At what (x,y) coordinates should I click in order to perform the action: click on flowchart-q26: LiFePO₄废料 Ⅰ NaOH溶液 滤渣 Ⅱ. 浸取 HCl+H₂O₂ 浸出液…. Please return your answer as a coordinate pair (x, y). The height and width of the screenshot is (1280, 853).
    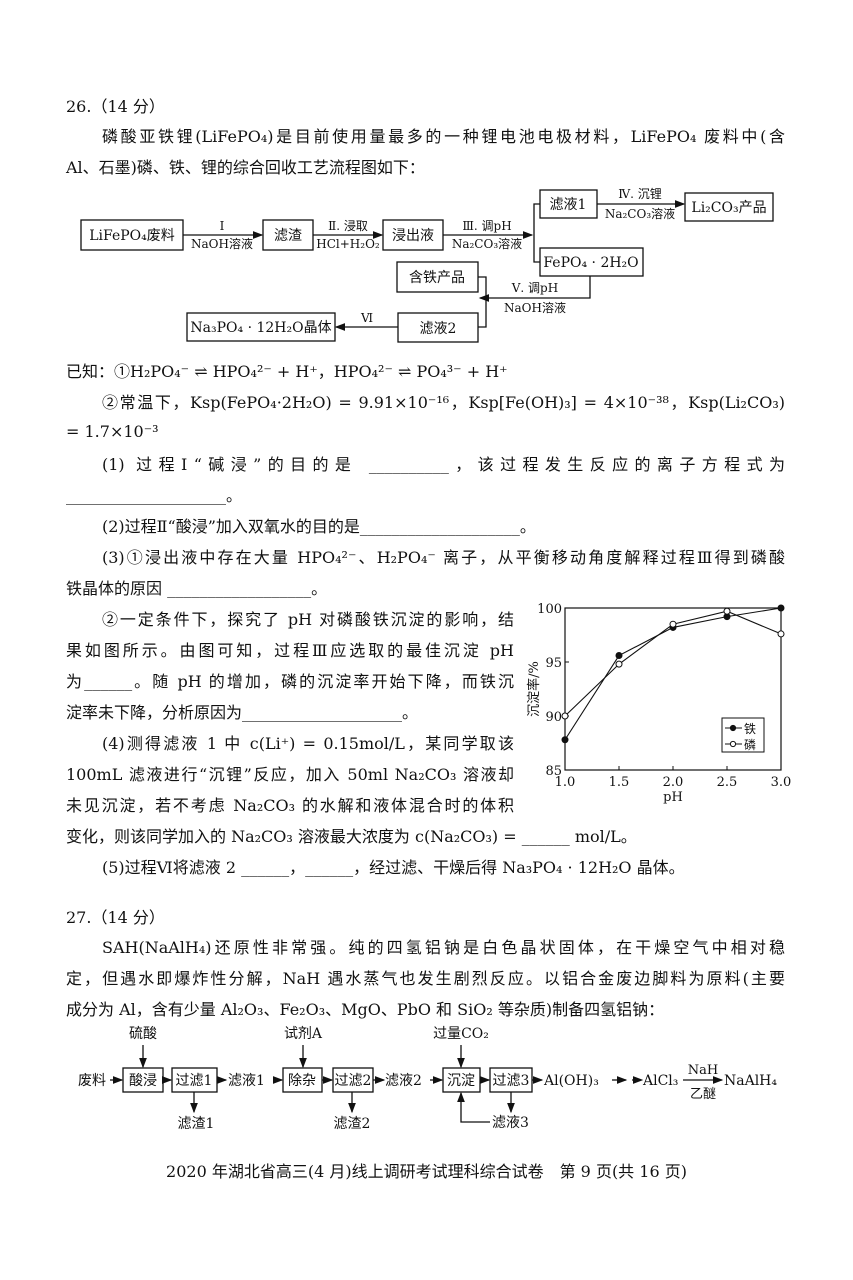
    Looking at the image, I should click on (427, 264).